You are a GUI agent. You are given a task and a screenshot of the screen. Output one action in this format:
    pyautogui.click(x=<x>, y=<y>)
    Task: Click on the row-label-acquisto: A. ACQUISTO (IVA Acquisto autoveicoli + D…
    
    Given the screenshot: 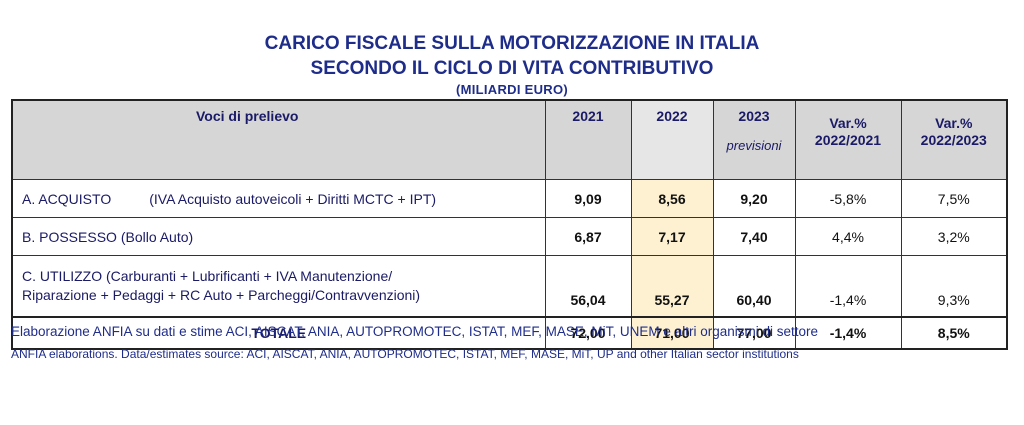 What is the action you would take?
    pyautogui.click(x=278, y=198)
    